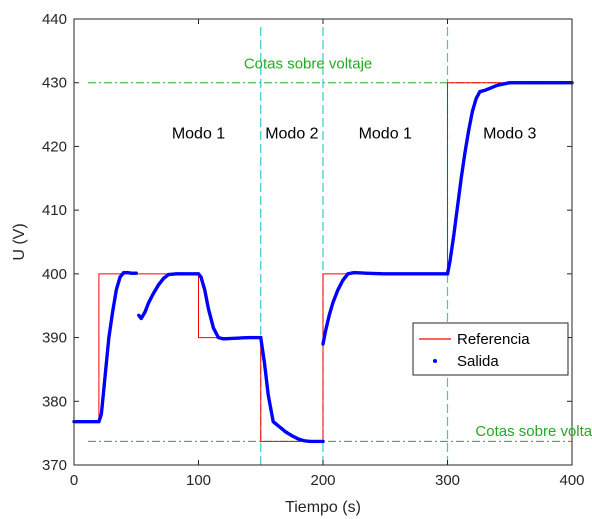 The height and width of the screenshot is (519, 592). I want to click on y-tick-label-440: 440, so click(54, 19).